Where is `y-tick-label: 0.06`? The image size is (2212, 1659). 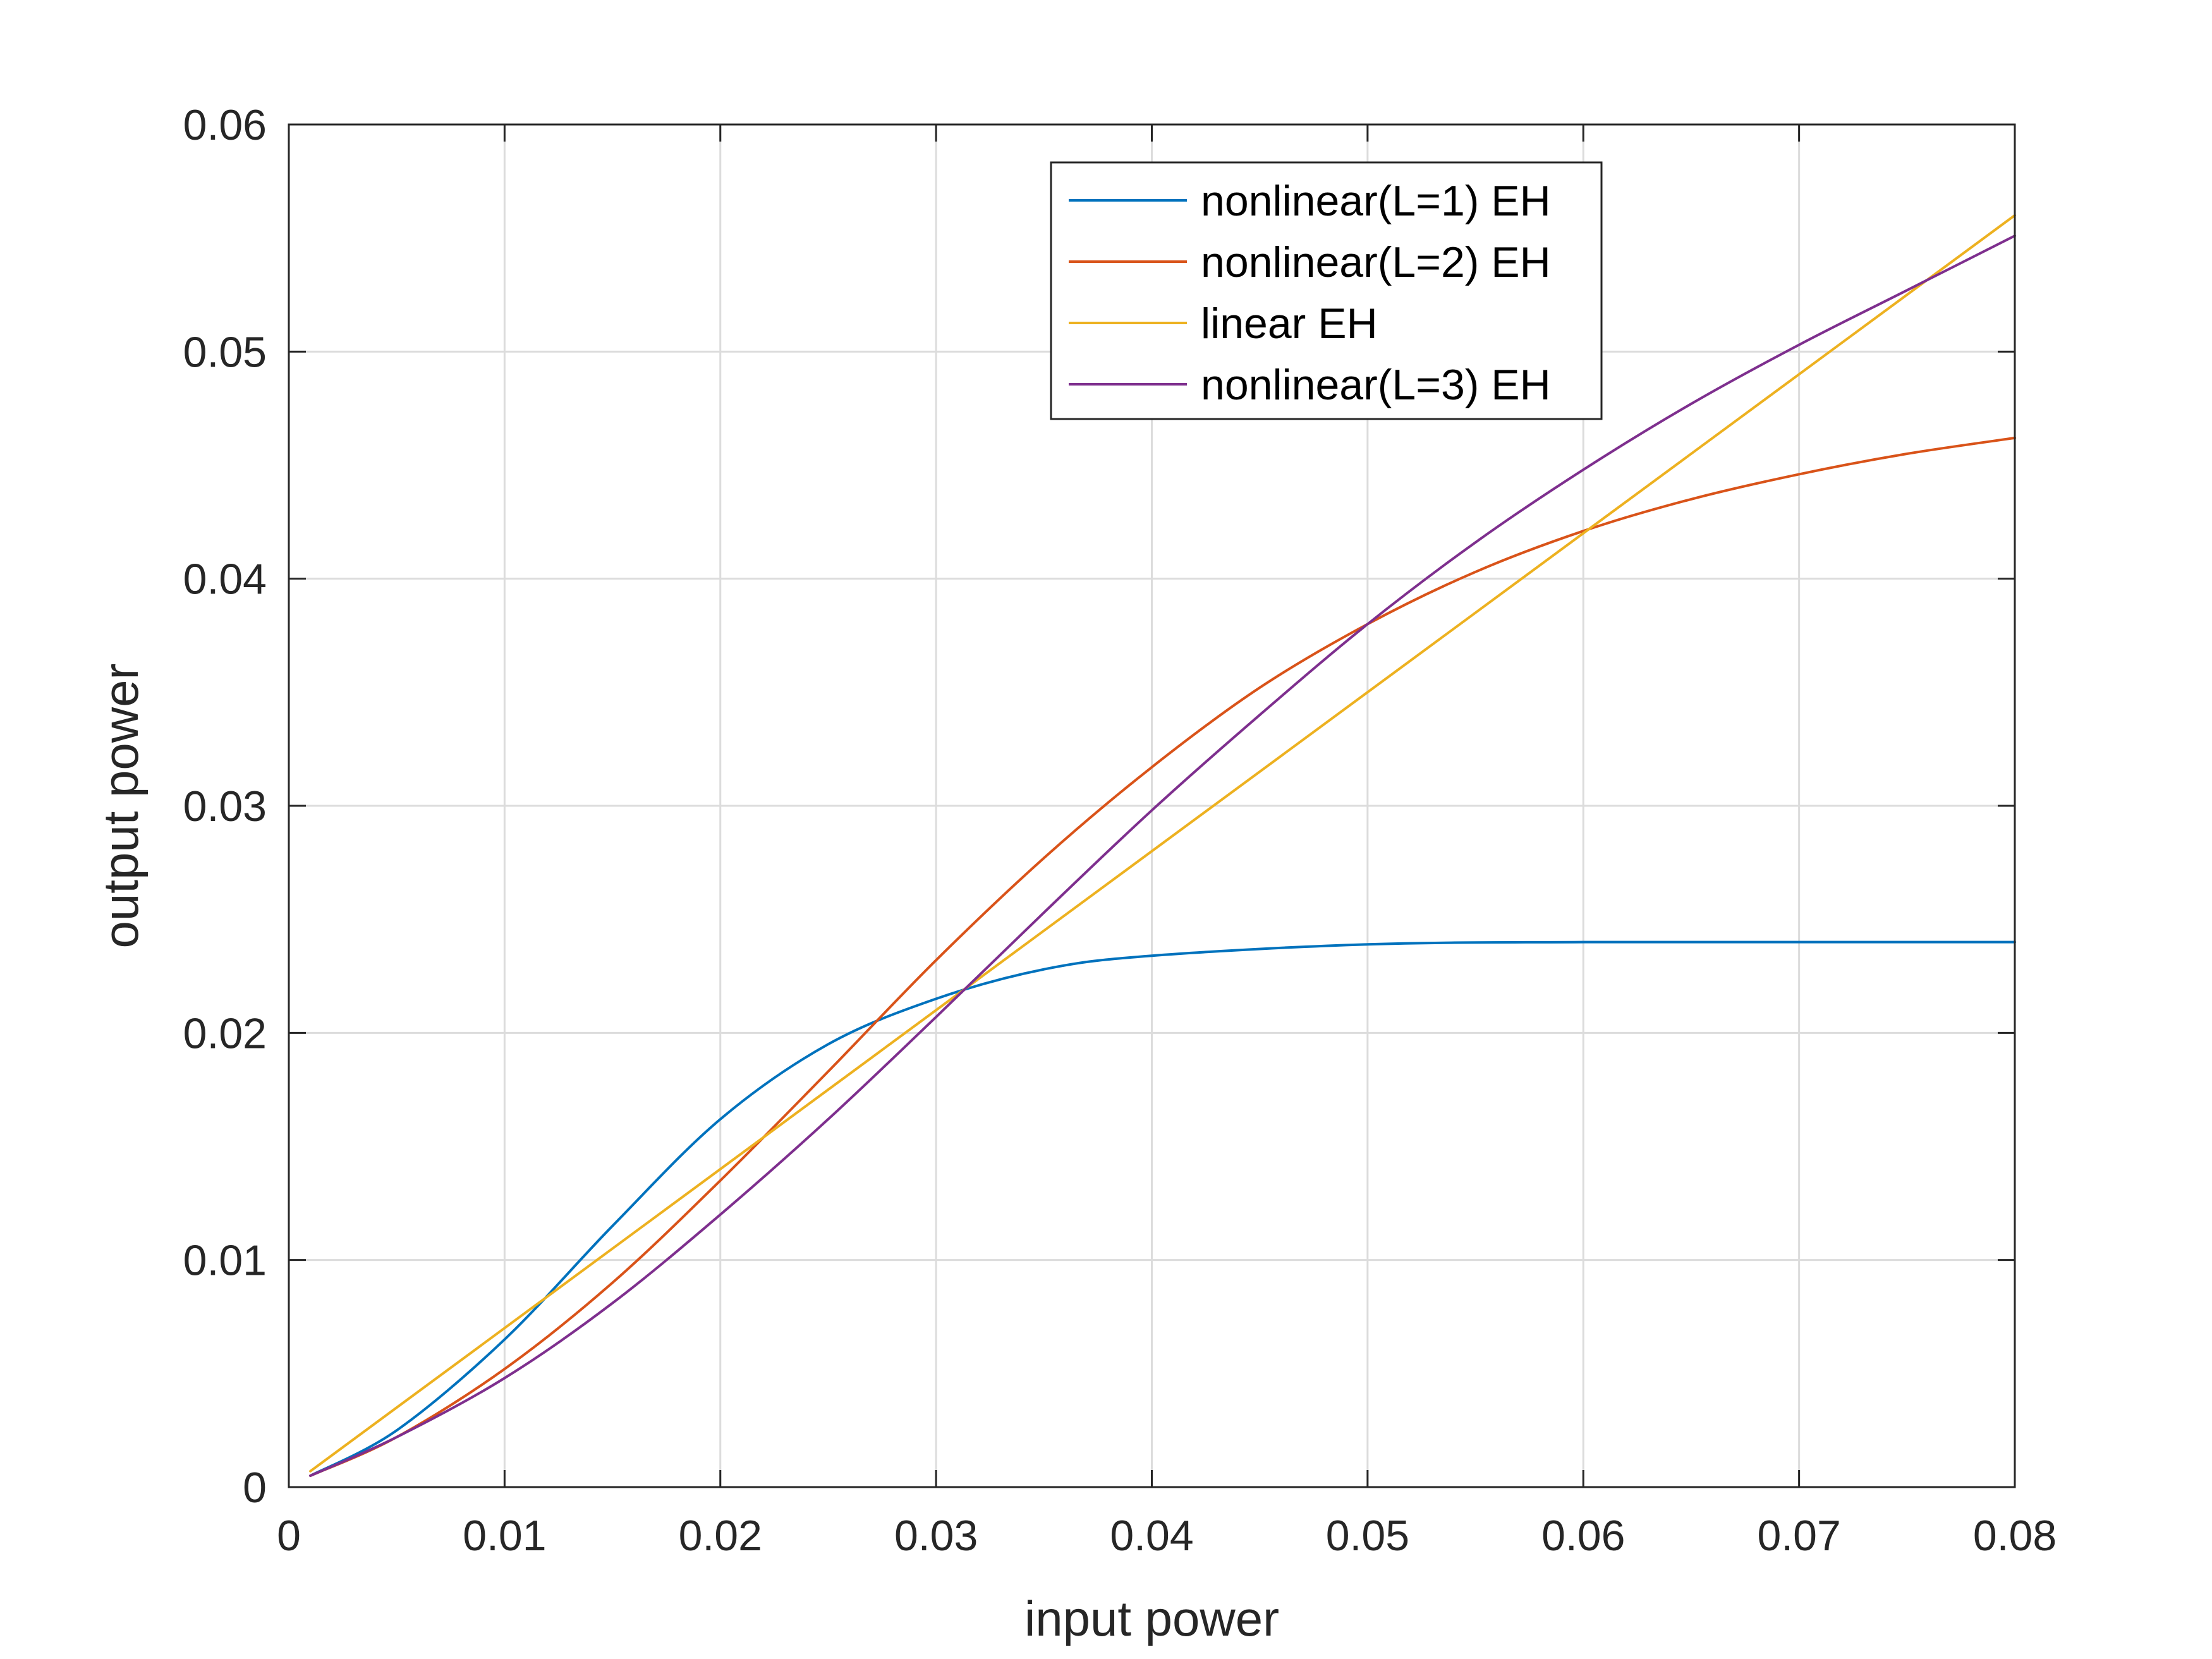
y-tick-label: 0.06 is located at coordinates (225, 125).